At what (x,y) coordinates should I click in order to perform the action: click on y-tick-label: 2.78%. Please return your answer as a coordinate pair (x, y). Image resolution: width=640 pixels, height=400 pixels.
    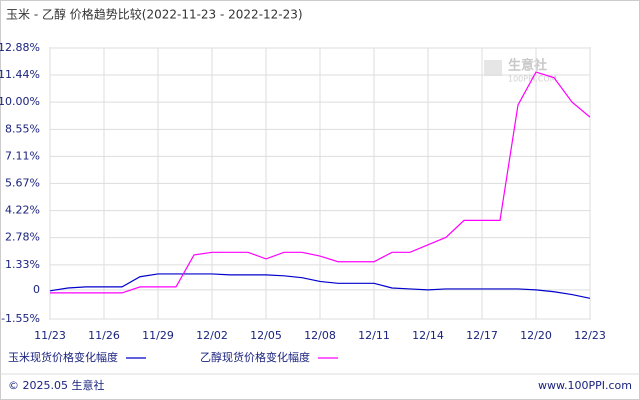
    Looking at the image, I should click on (22, 237).